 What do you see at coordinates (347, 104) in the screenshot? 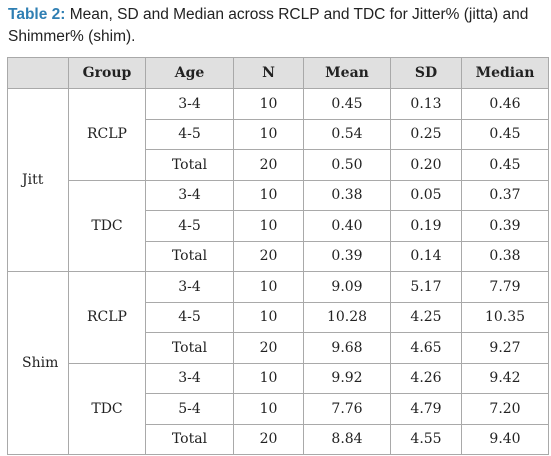
I see `mean-cell: 0.45` at bounding box center [347, 104].